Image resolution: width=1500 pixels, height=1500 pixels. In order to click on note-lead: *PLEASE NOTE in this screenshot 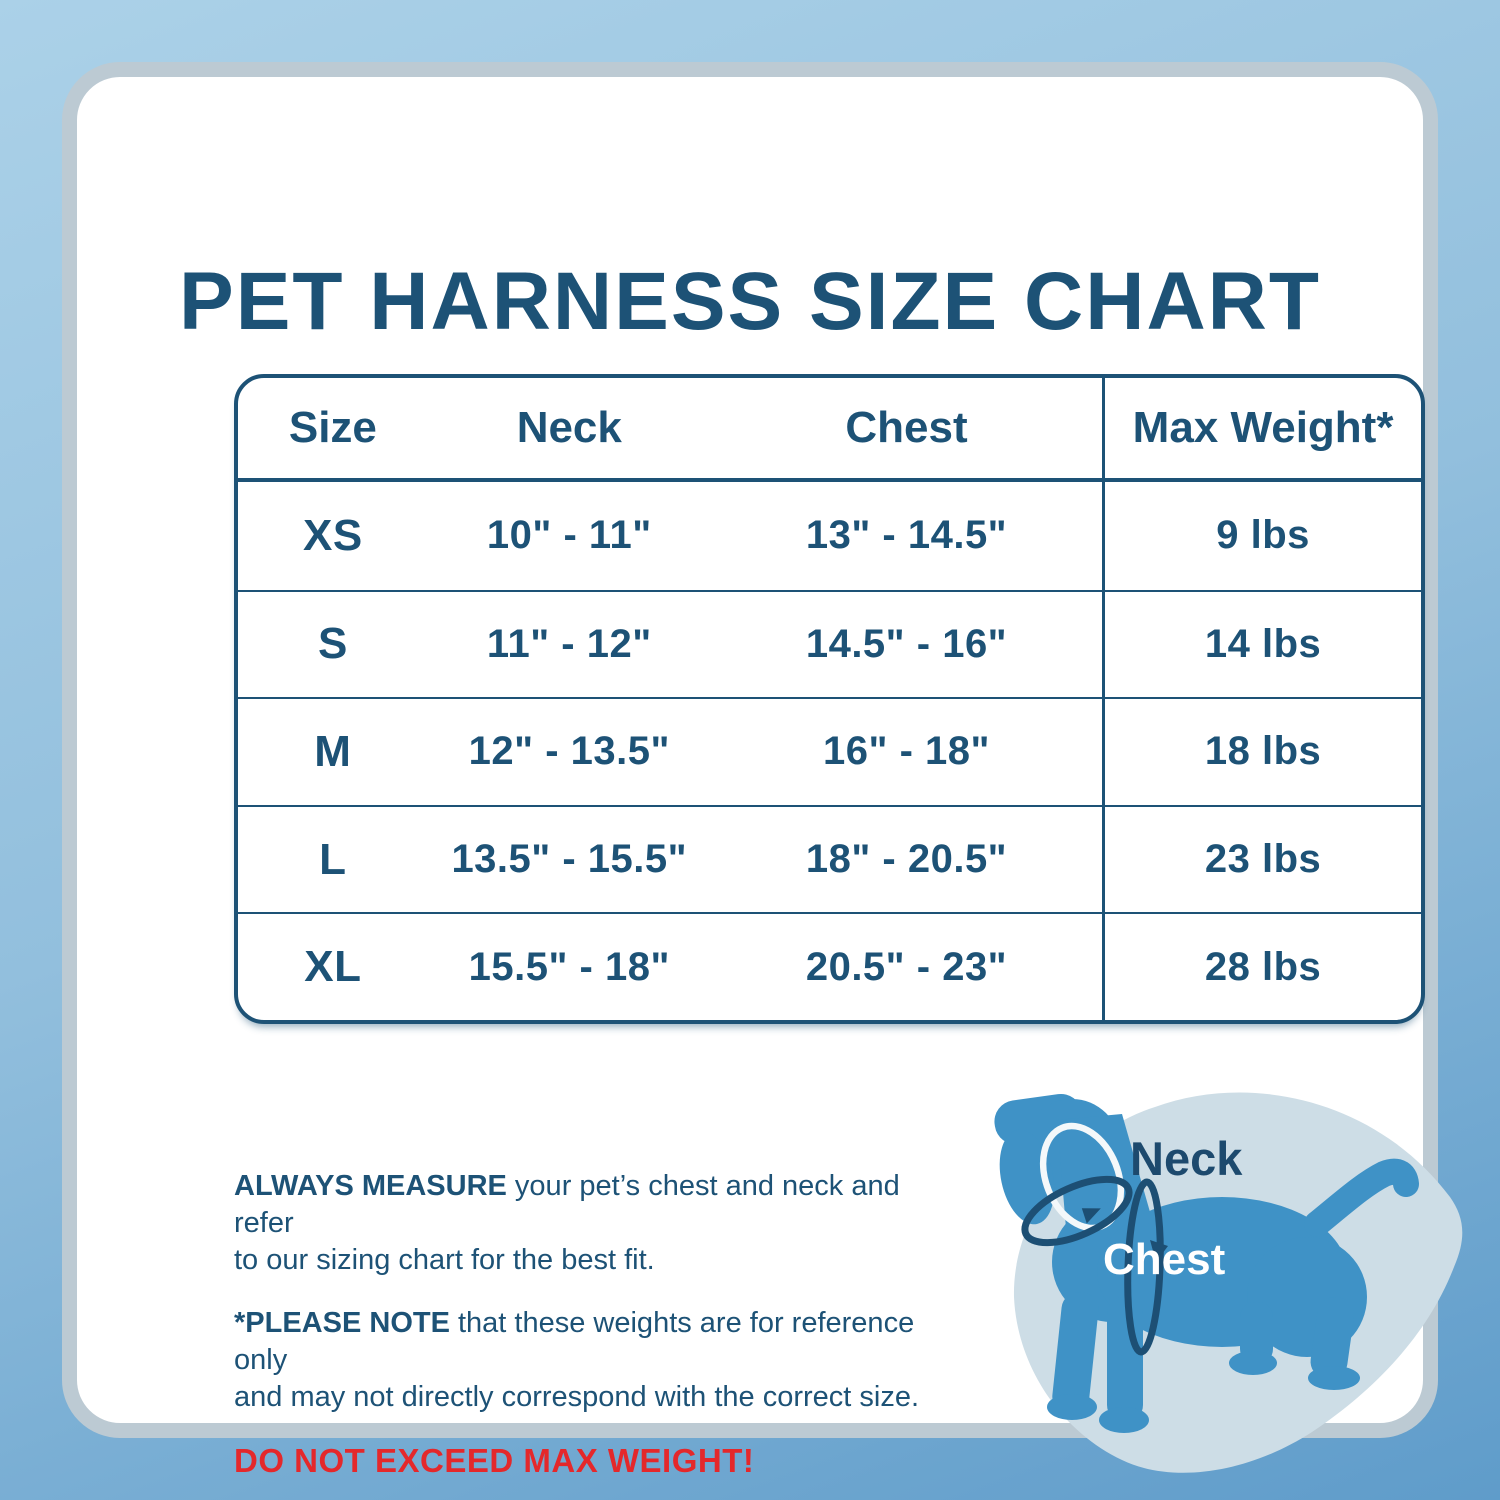, I will do `click(342, 1323)`.